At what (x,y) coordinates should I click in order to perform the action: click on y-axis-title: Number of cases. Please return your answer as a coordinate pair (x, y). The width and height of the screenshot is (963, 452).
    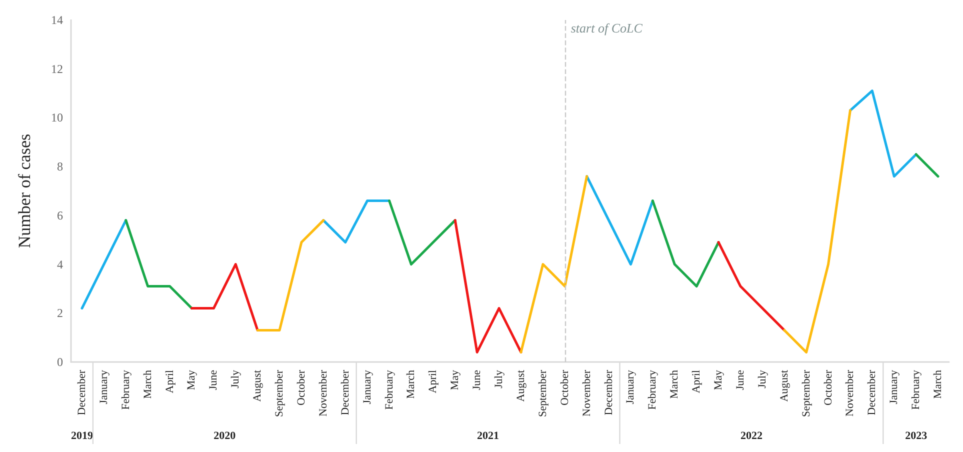
    Looking at the image, I should click on (24, 191).